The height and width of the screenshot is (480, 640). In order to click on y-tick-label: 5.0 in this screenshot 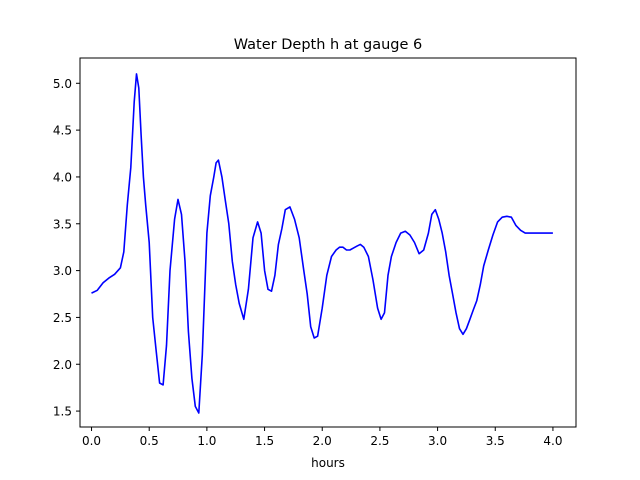, I will do `click(62, 84)`.